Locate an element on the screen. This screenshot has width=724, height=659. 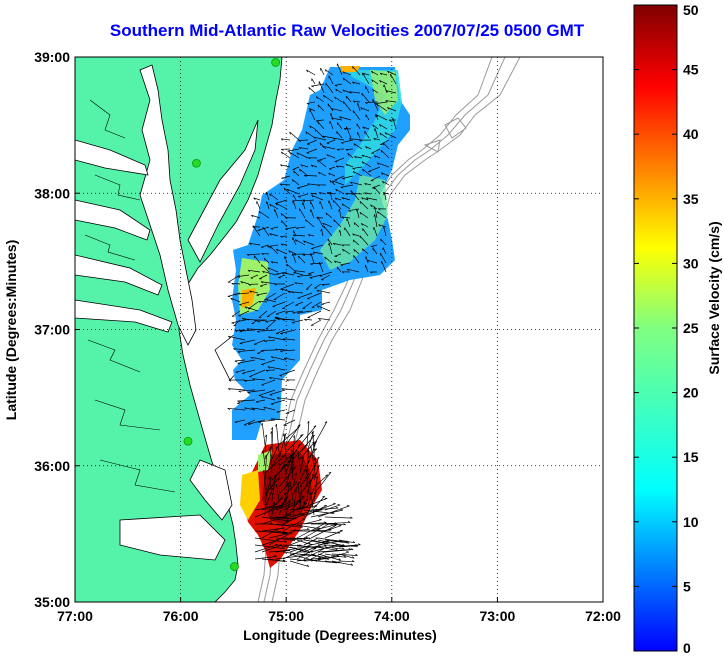
colorbar-tick-label: 25 is located at coordinates (691, 328).